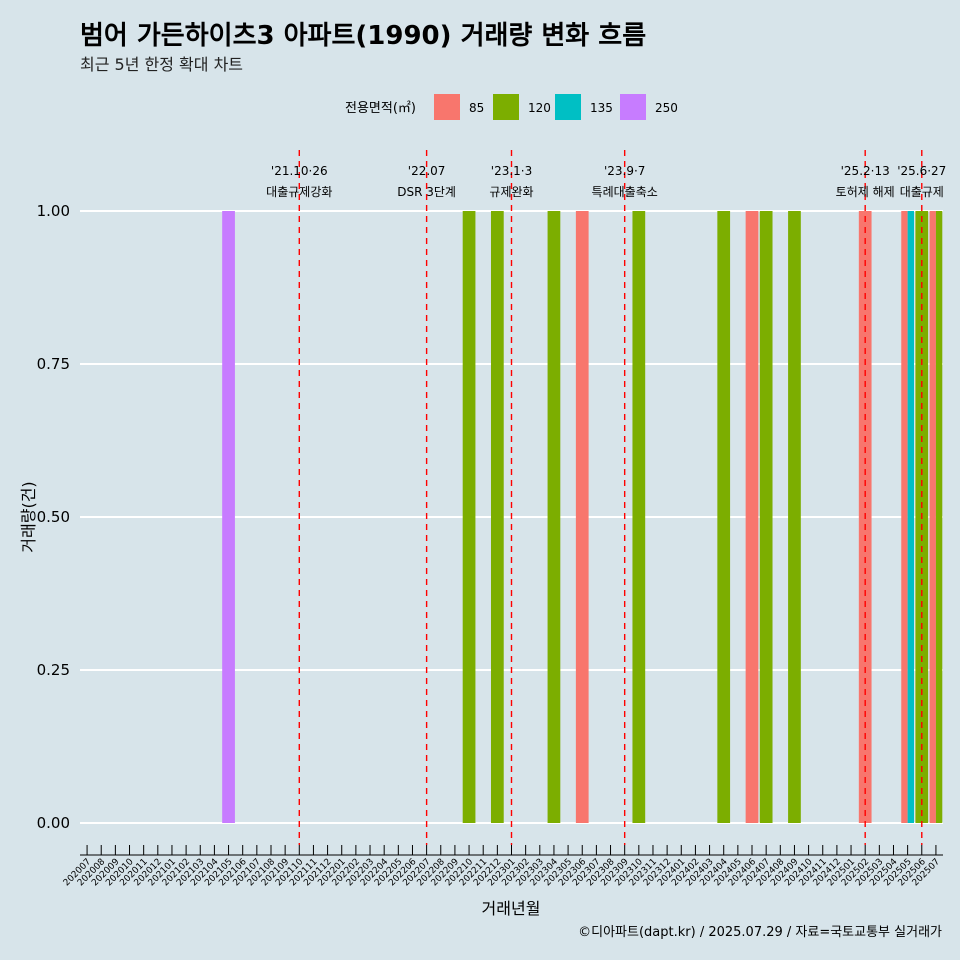 This screenshot has height=960, width=960. What do you see at coordinates (511, 908) in the screenshot?
I see `x-axis-title: 거래년월` at bounding box center [511, 908].